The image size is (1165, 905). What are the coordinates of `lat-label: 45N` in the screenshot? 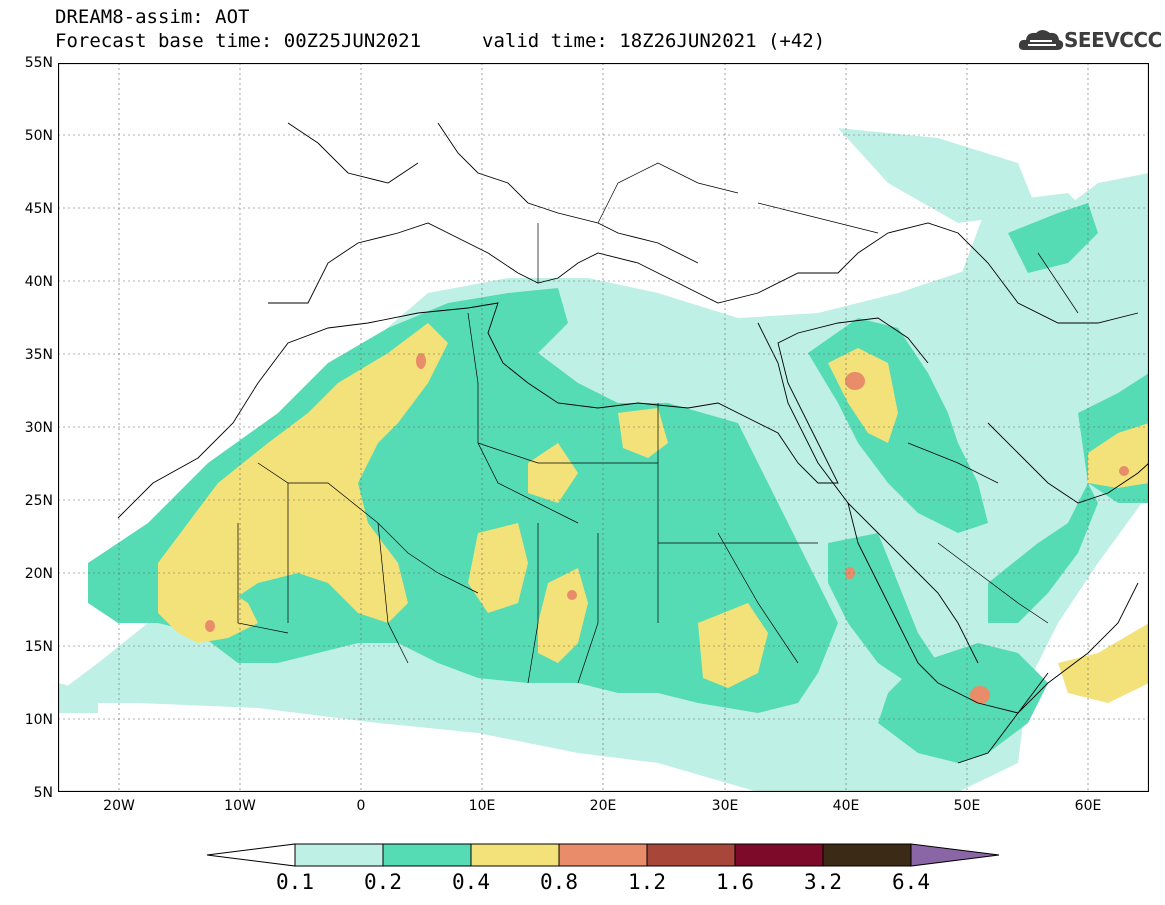 It's located at (38, 209).